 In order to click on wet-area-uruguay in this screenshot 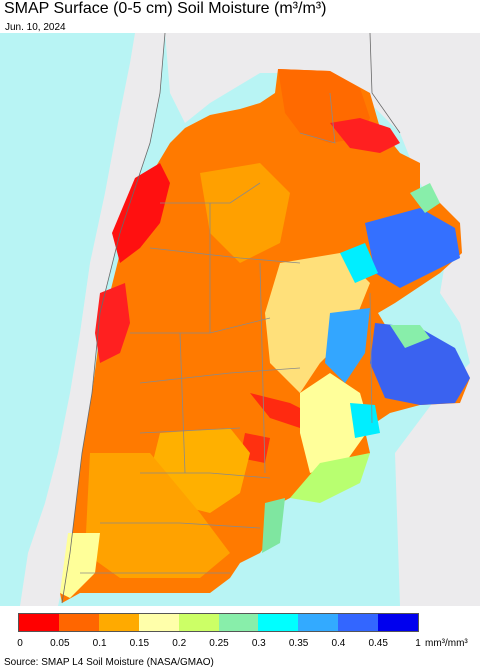, I will do `click(420, 364)`.